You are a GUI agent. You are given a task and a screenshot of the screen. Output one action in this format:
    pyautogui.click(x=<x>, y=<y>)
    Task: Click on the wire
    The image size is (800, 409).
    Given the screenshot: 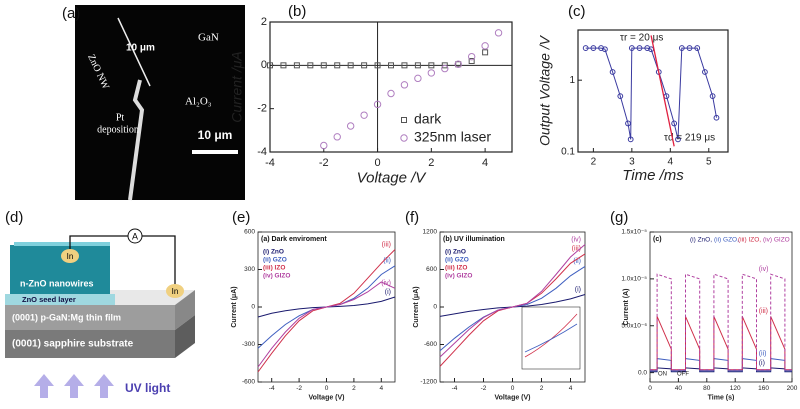 What is the action you would take?
    pyautogui.click(x=122, y=260)
    